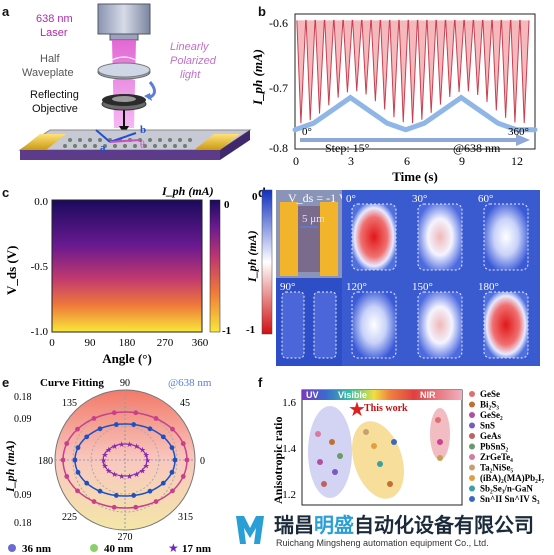 This screenshot has height=555, width=554. I want to click on reflecting-label: Reflecting, so click(54, 95).